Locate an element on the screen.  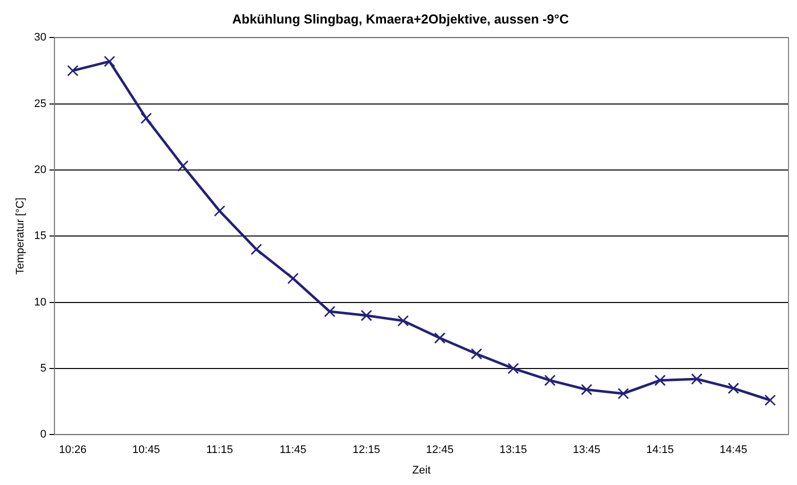
x-tick-label: 10:26 is located at coordinates (73, 450).